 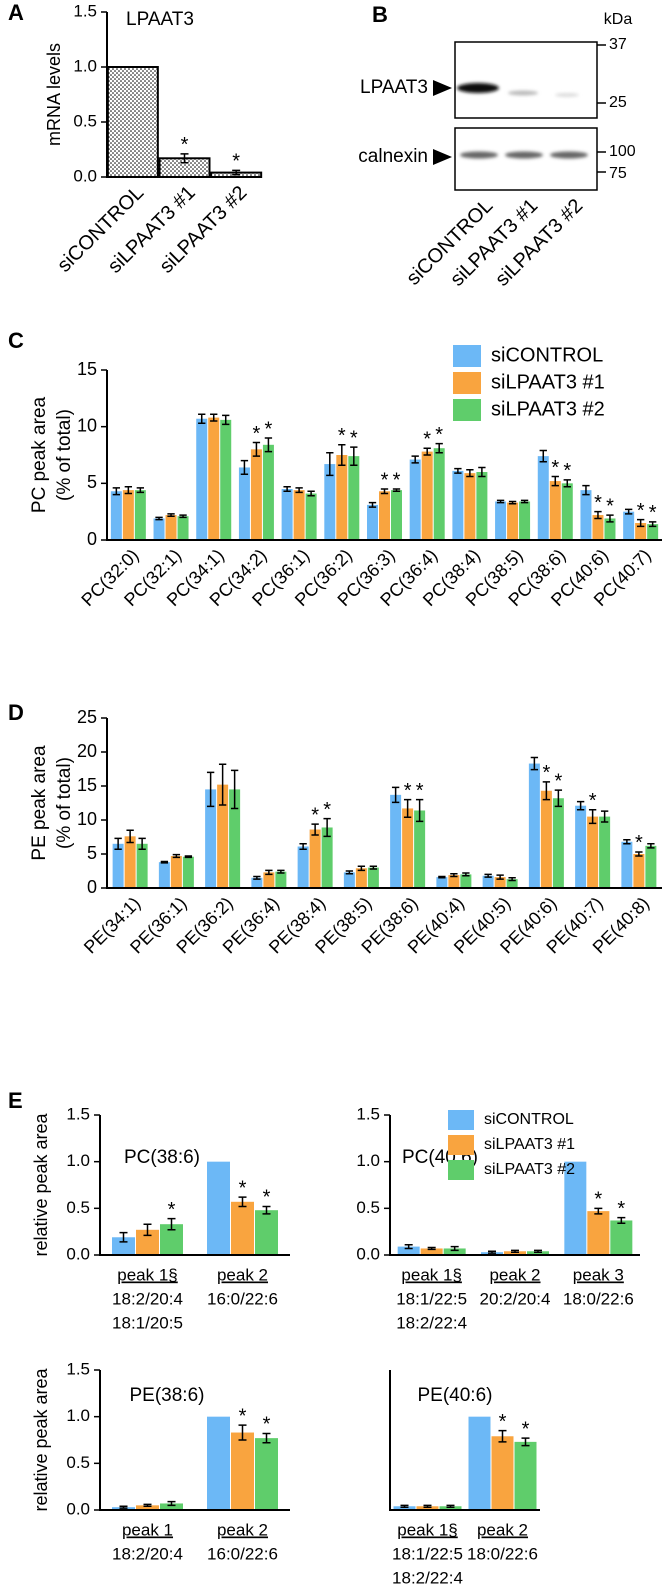 I want to click on panel-letter: E, so click(x=15, y=1100).